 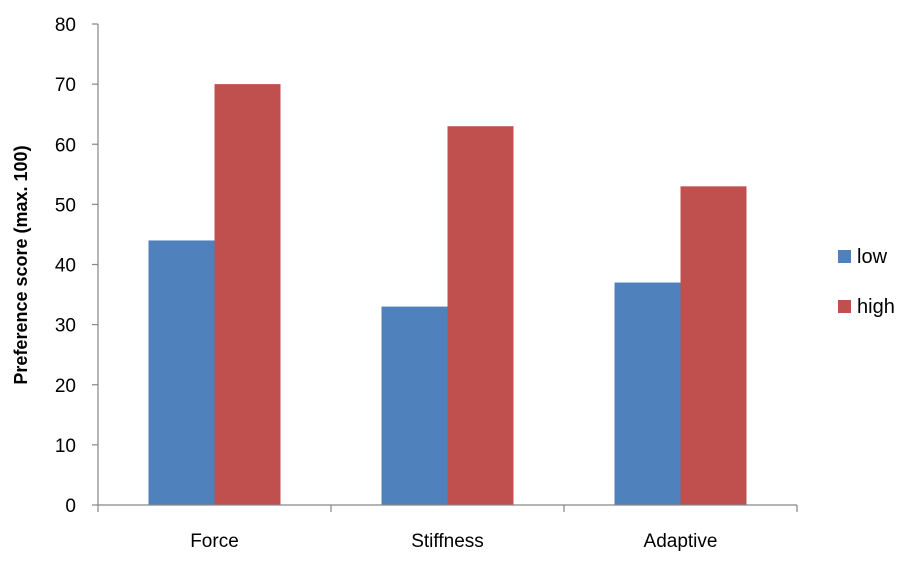 What do you see at coordinates (844, 256) in the screenshot?
I see `legend-swatch-low` at bounding box center [844, 256].